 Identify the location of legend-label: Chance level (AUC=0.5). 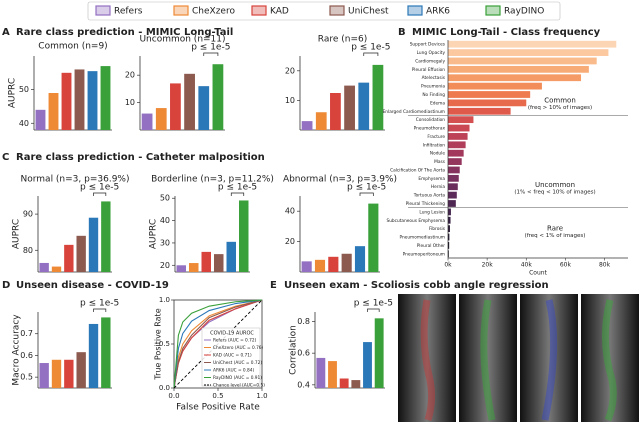
(239, 386).